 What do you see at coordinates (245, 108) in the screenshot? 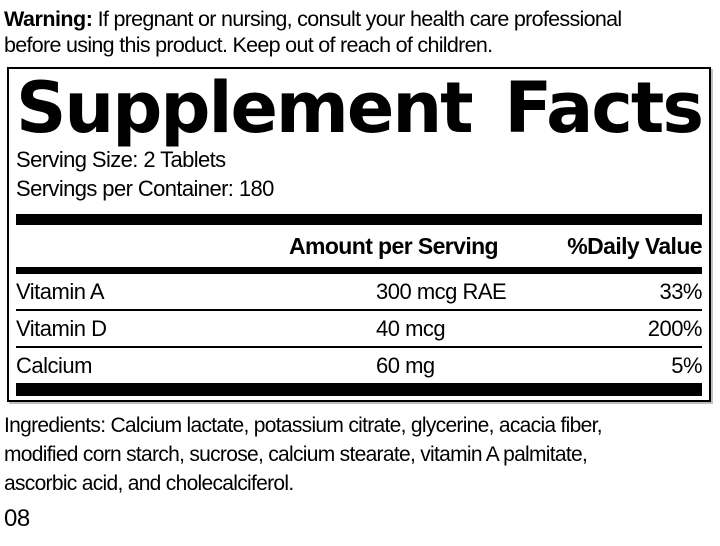
I see `panel-title-word-1: Supplement` at bounding box center [245, 108].